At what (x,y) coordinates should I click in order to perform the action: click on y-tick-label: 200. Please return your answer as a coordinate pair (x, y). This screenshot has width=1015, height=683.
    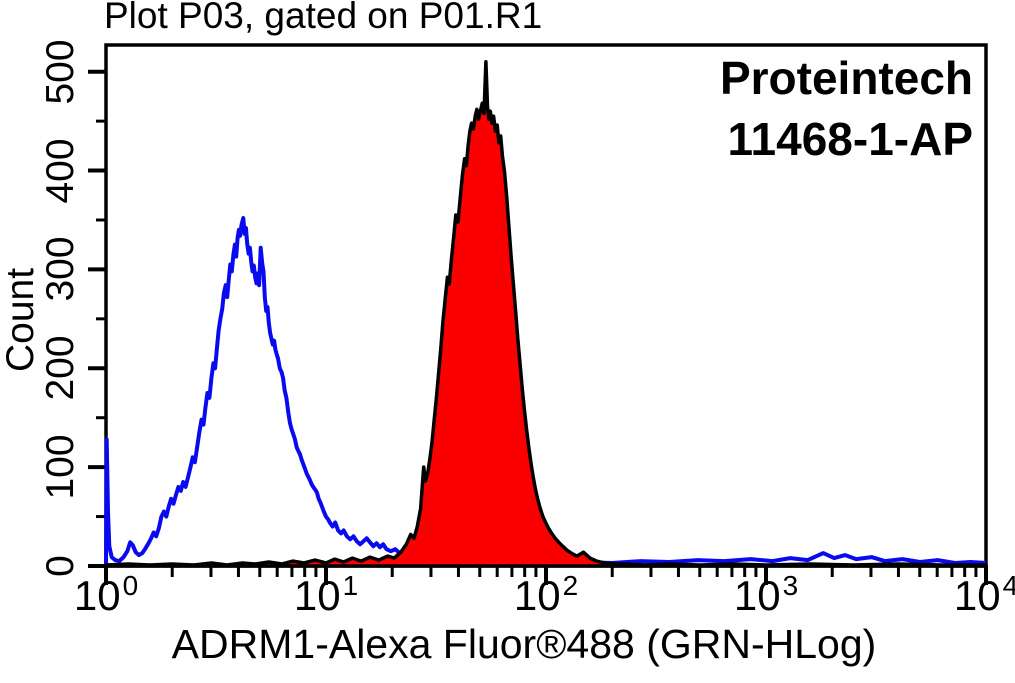
    Looking at the image, I should click on (60, 368).